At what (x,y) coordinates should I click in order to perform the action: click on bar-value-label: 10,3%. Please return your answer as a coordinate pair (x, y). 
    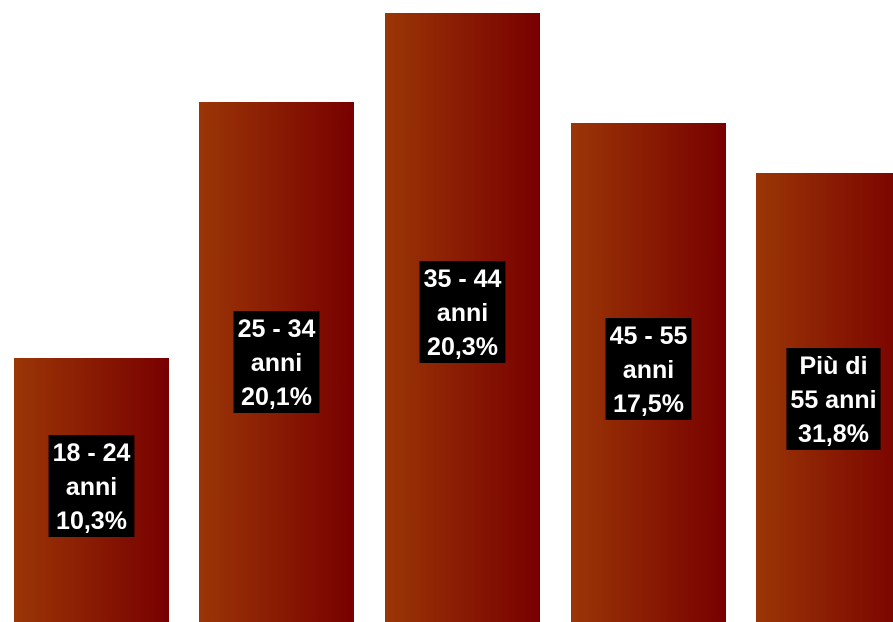
    Looking at the image, I should click on (91, 521).